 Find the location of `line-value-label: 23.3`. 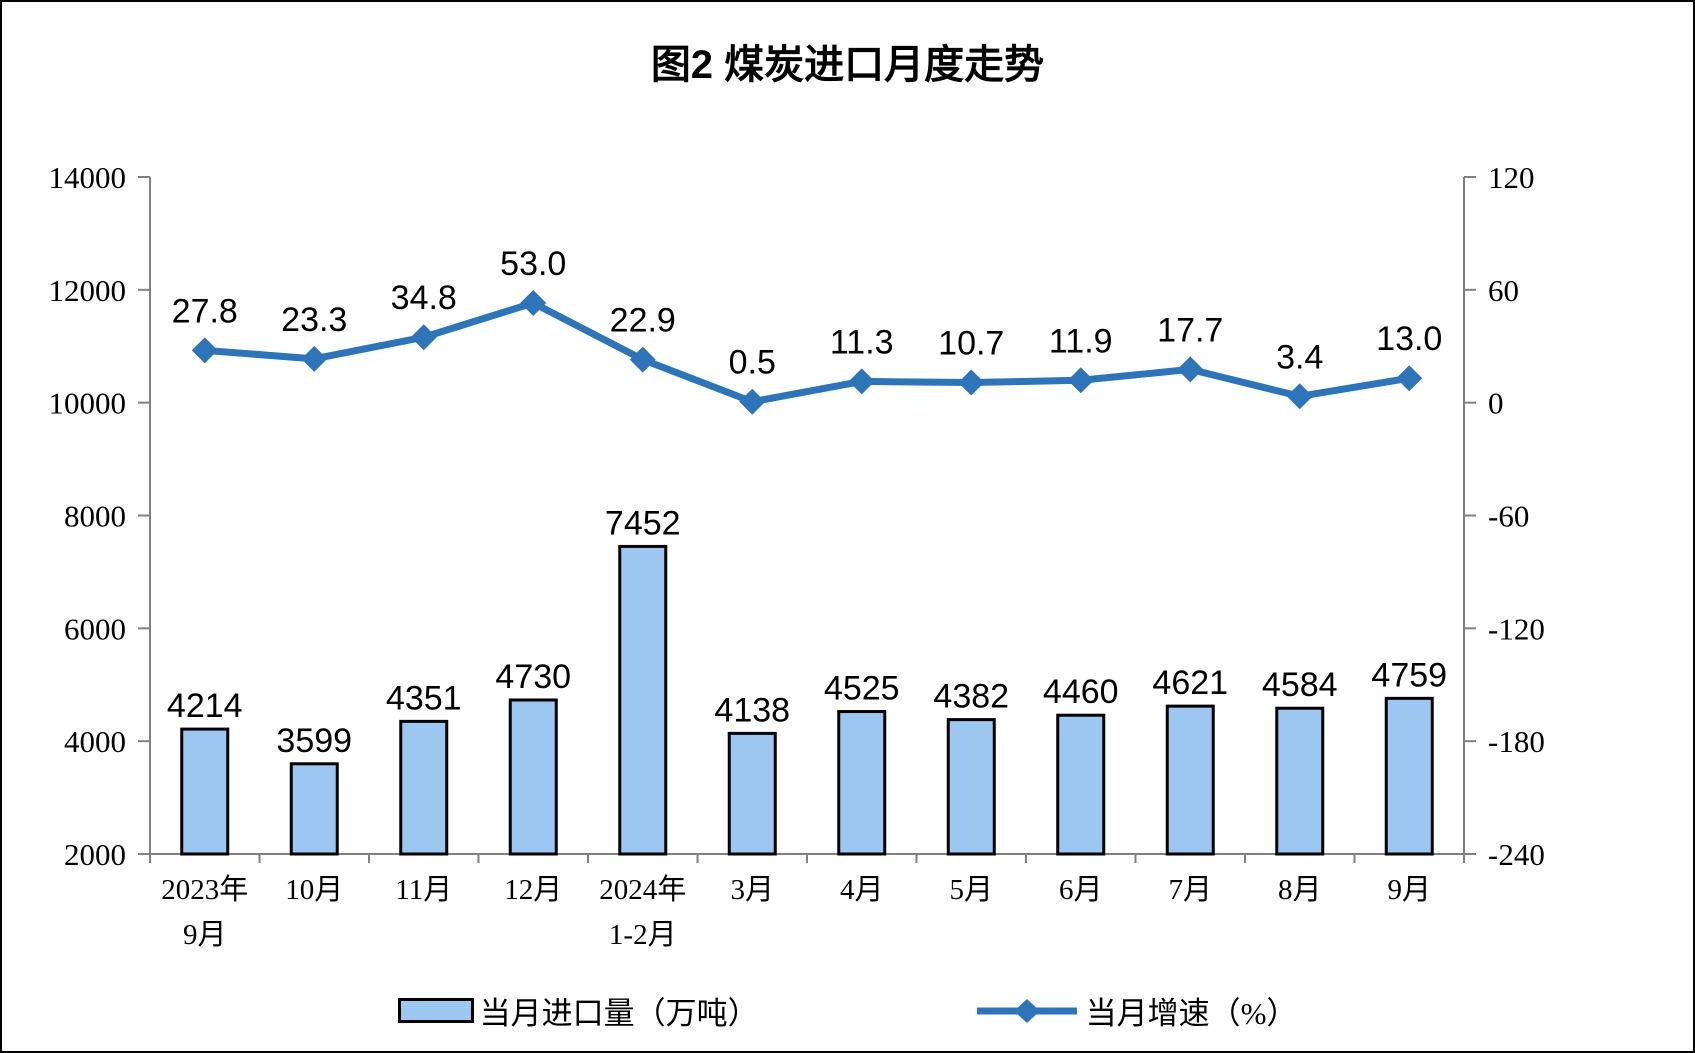

line-value-label: 23.3 is located at coordinates (314, 320).